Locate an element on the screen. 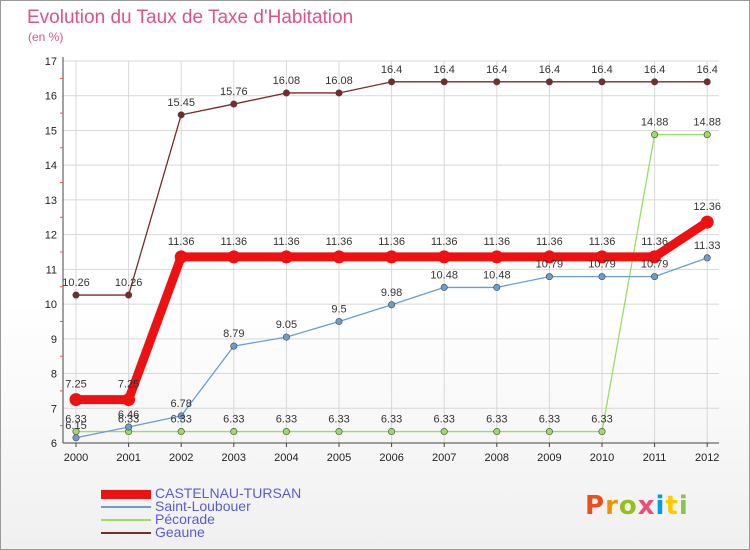 This screenshot has width=750, height=550. legend-item-castelnau-tursan: CASTELNAU-TURSAN is located at coordinates (231, 493).